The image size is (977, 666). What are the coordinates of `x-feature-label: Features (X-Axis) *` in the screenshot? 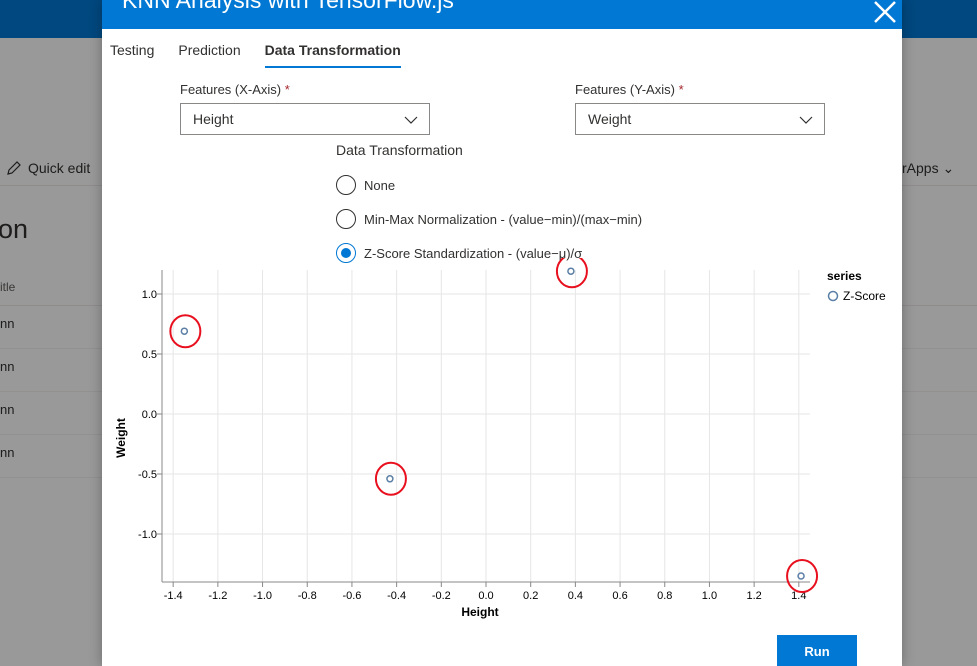 It's located at (235, 89).